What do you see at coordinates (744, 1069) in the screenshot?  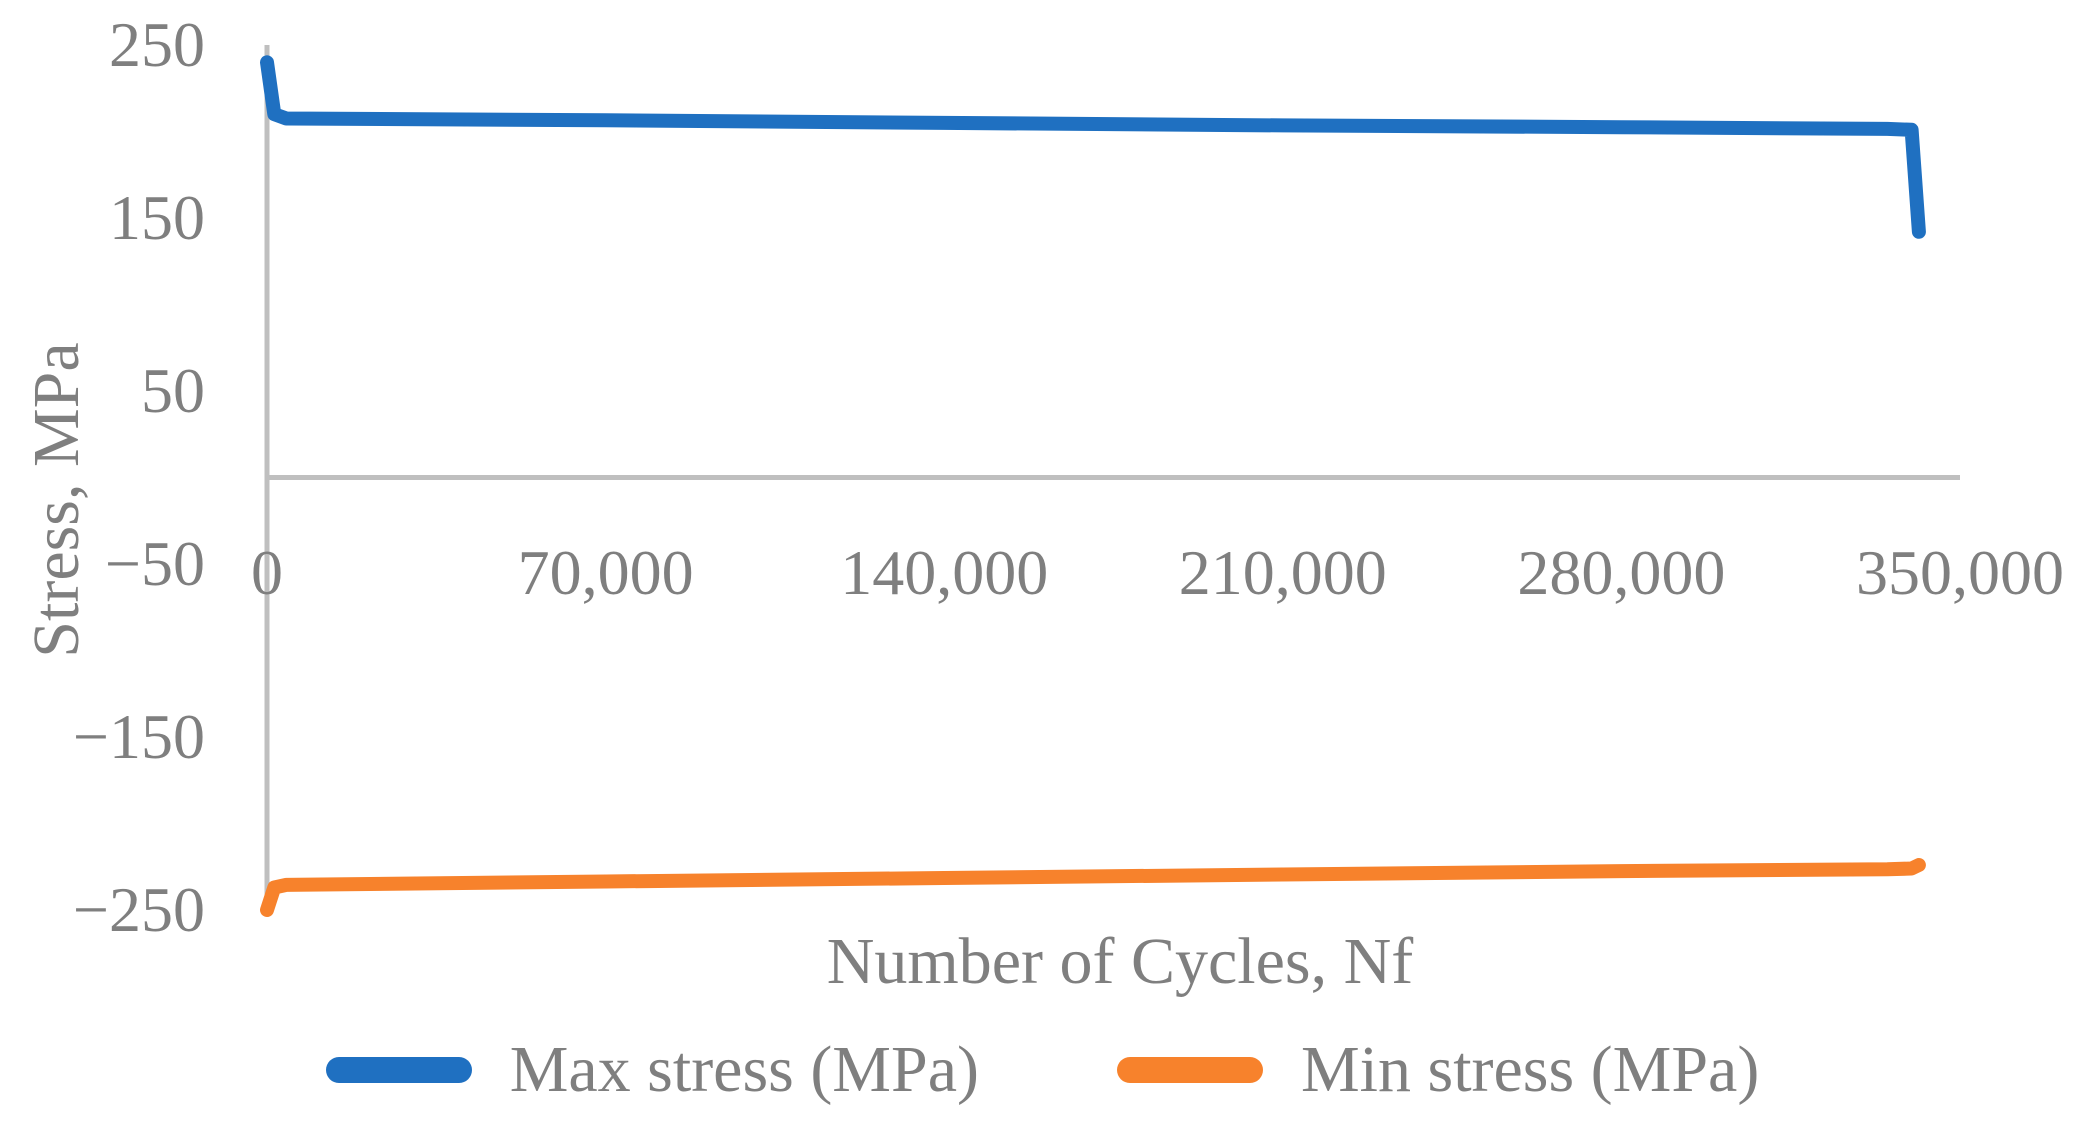 I see `legend-label-max-stress: Max stress (MPa)` at bounding box center [744, 1069].